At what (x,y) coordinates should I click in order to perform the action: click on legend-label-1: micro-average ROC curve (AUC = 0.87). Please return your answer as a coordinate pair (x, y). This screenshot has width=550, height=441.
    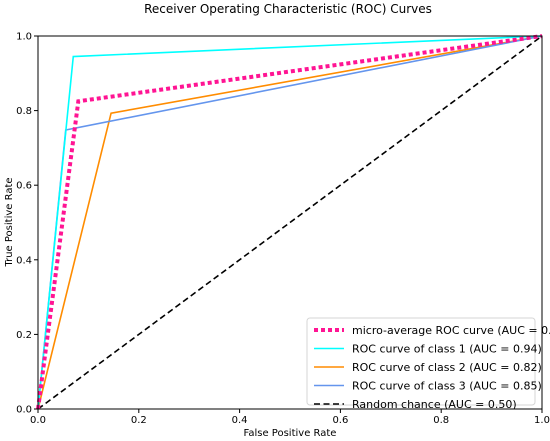
    Looking at the image, I should click on (451, 330).